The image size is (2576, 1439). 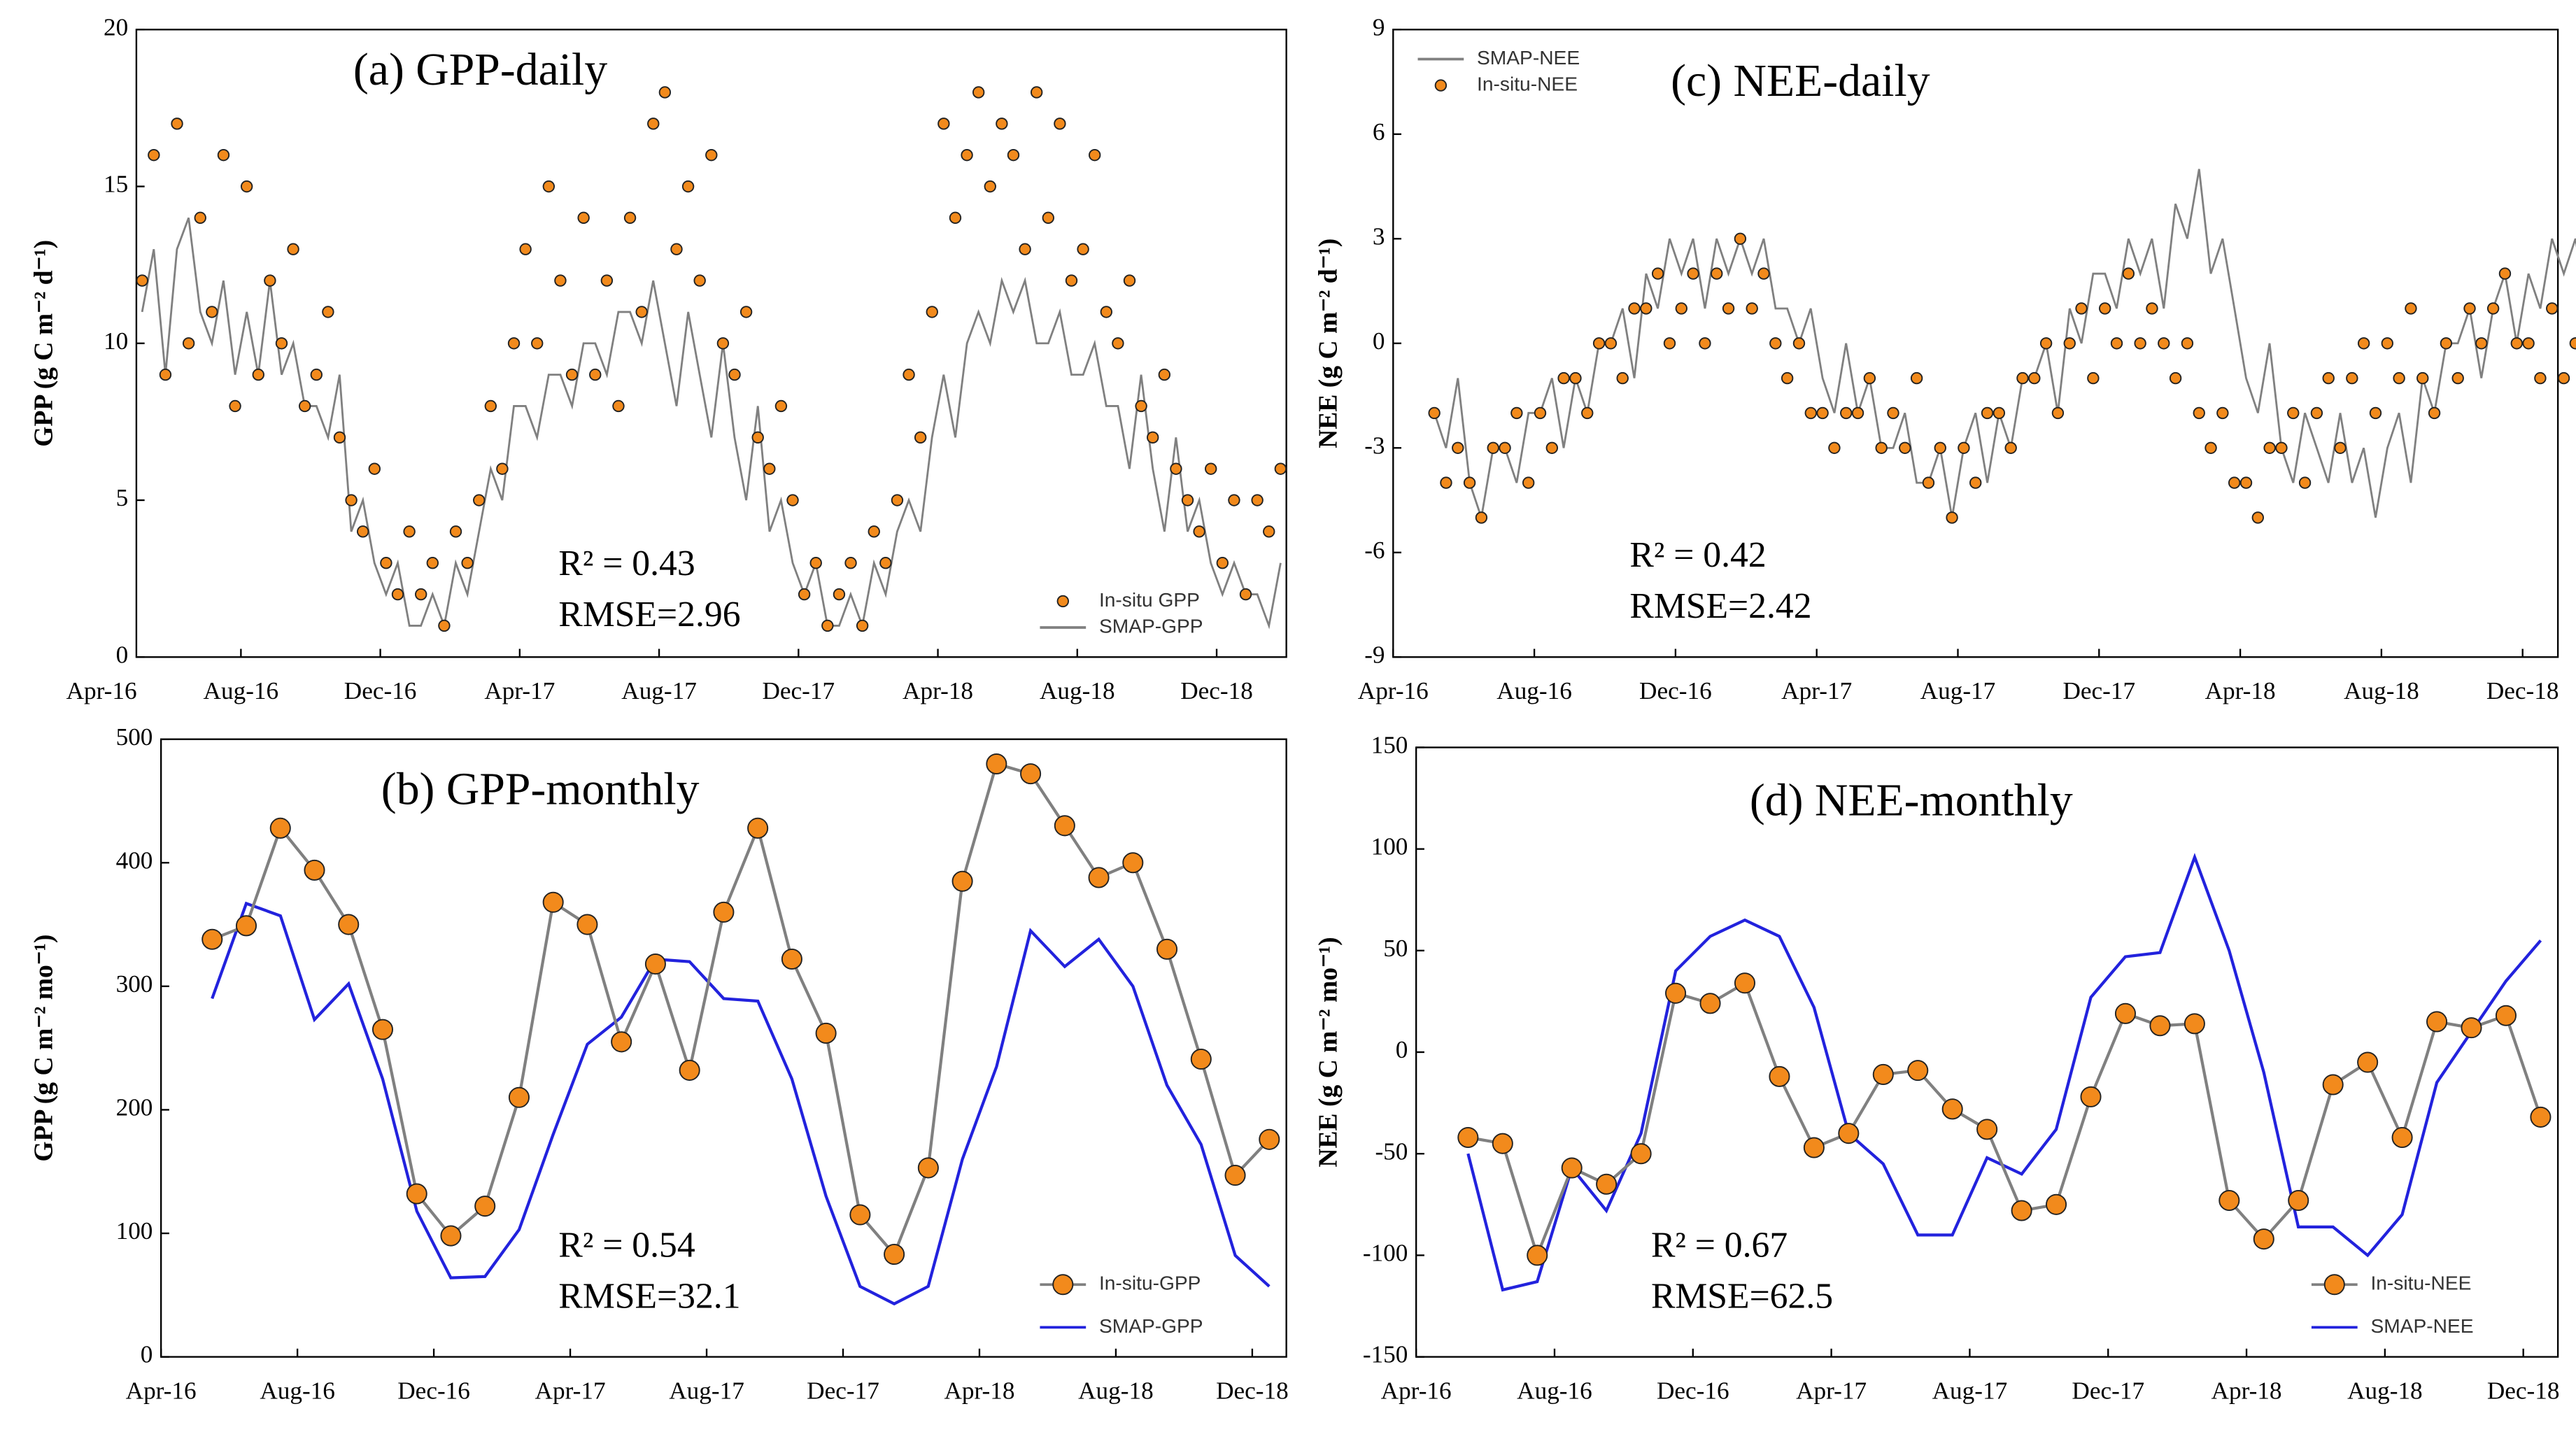 I want to click on annotation: R² = 0.54, so click(x=626, y=1245).